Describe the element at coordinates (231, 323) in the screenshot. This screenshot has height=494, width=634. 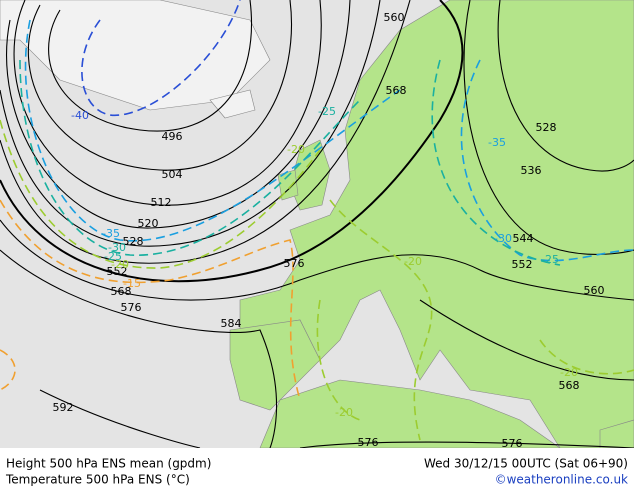
I see `contour-label: 584` at that location.